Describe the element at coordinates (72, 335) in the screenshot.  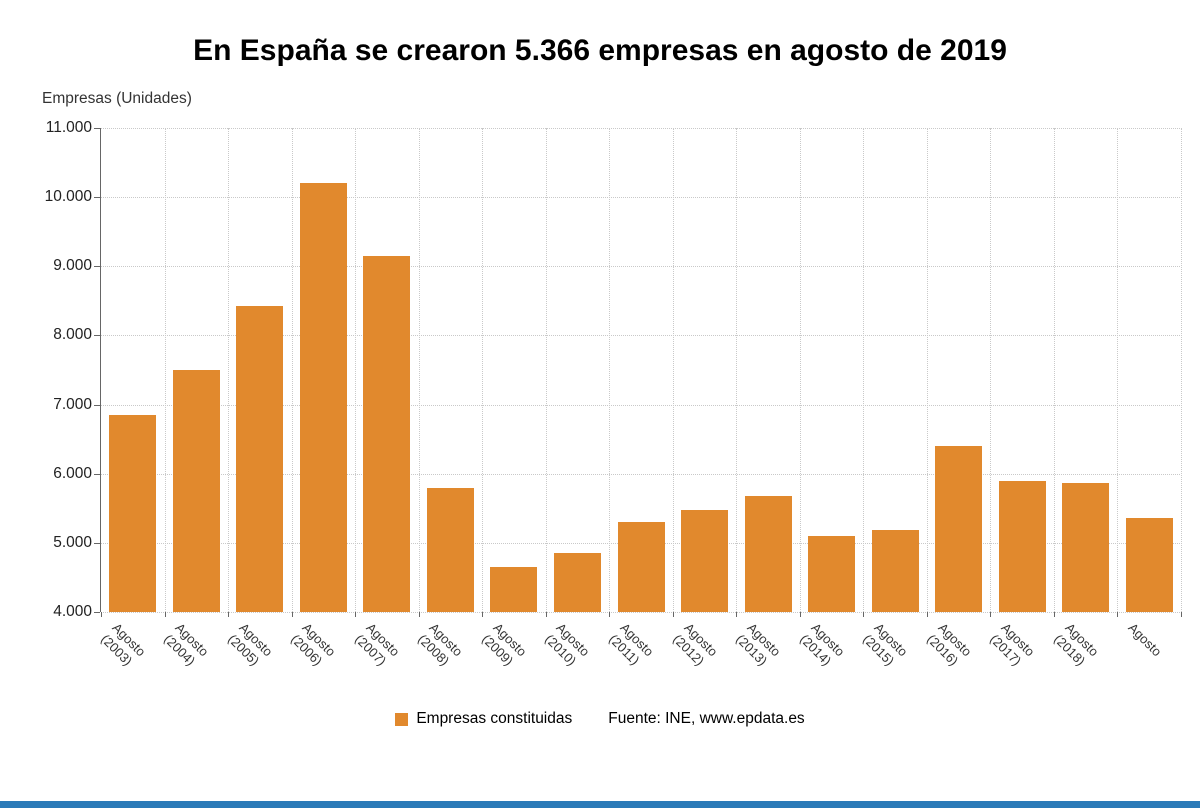
I see `y-tick-label: 8.000` at that location.